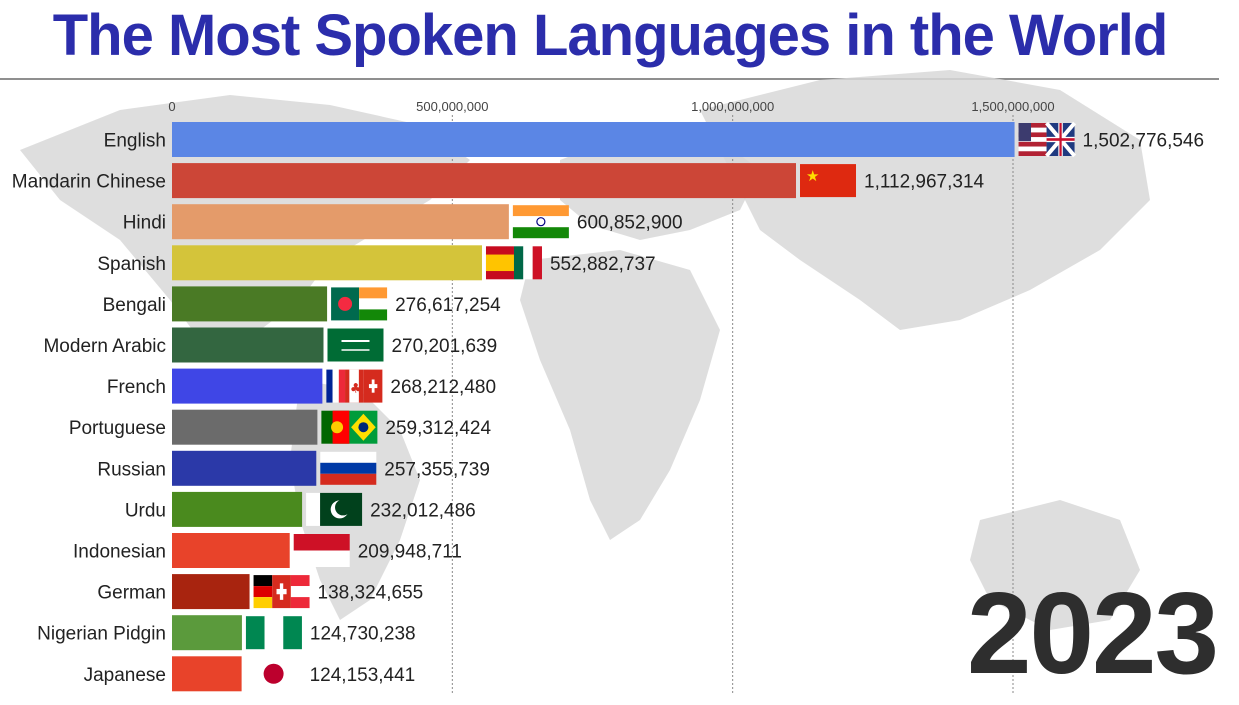  Describe the element at coordinates (273, 674) in the screenshot. I see `japan-flag` at that location.